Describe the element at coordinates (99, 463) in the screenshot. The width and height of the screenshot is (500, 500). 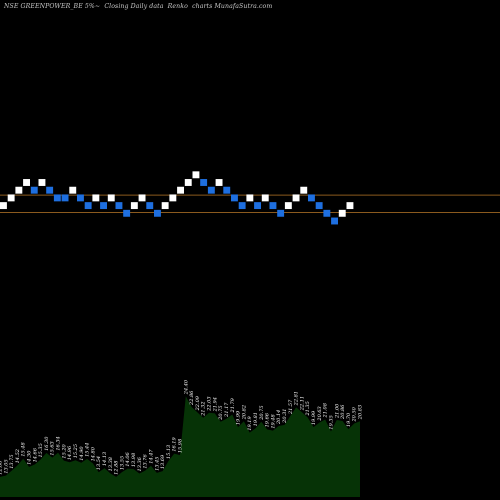
I see `price-label: 13.54` at that location.